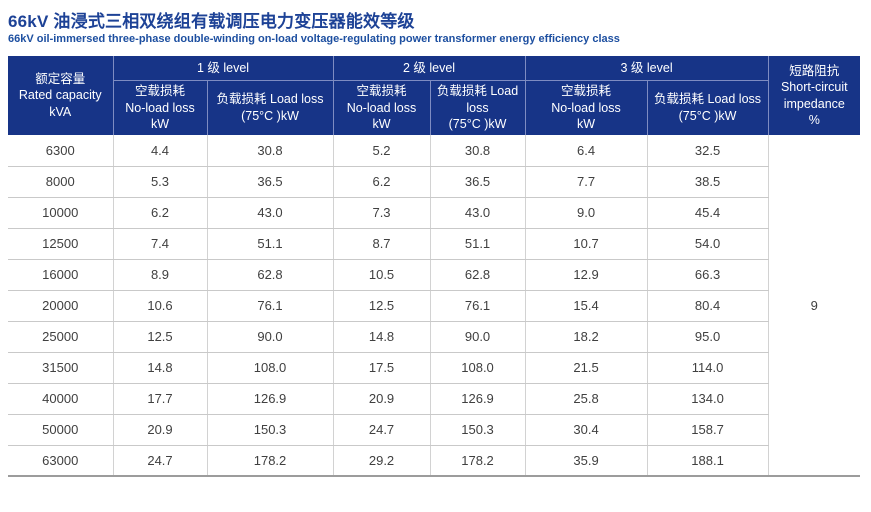 The image size is (871, 512). I want to click on cell: 10.7, so click(586, 244).